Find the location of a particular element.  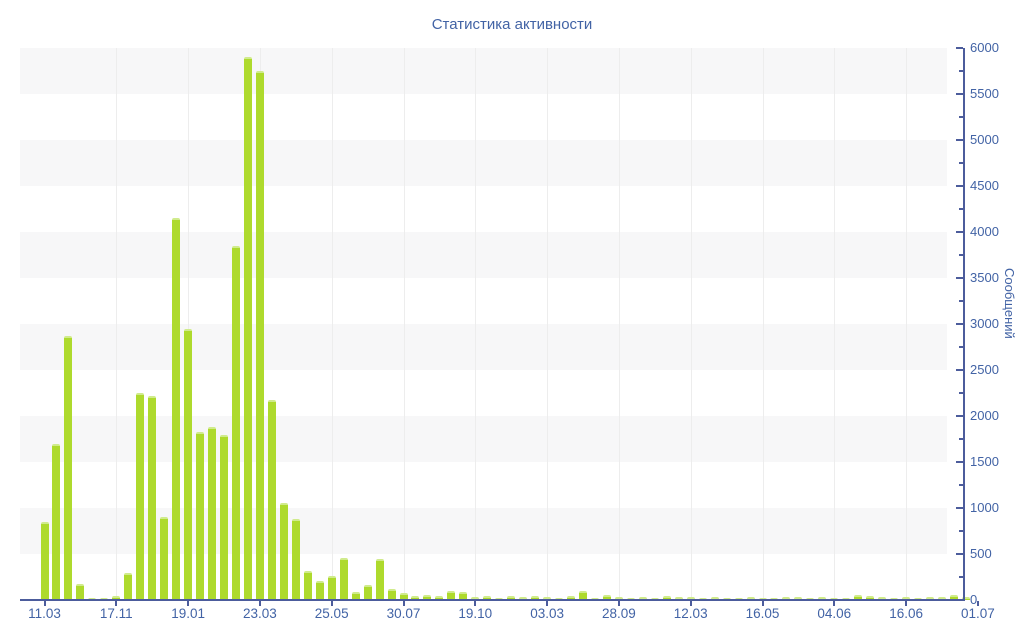

x-tick-label: 28.09 is located at coordinates (618, 613).